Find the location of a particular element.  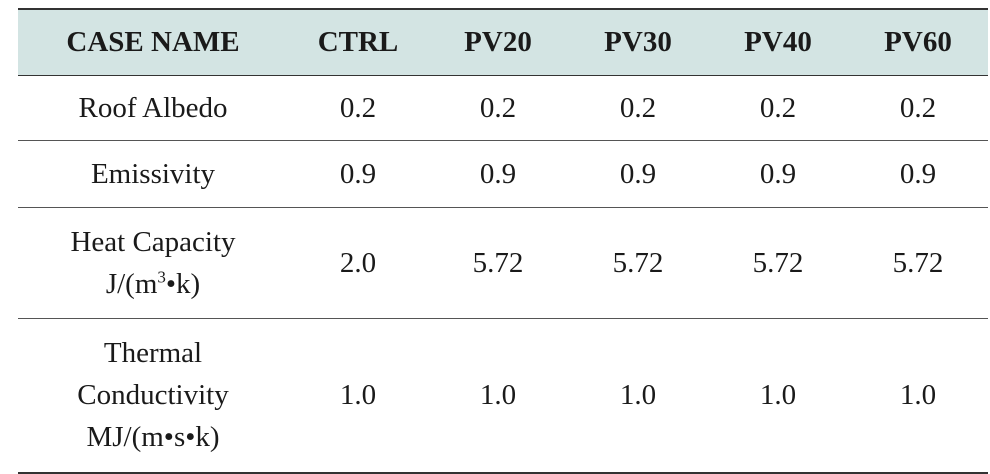

row-label: Emissivity is located at coordinates (153, 174).